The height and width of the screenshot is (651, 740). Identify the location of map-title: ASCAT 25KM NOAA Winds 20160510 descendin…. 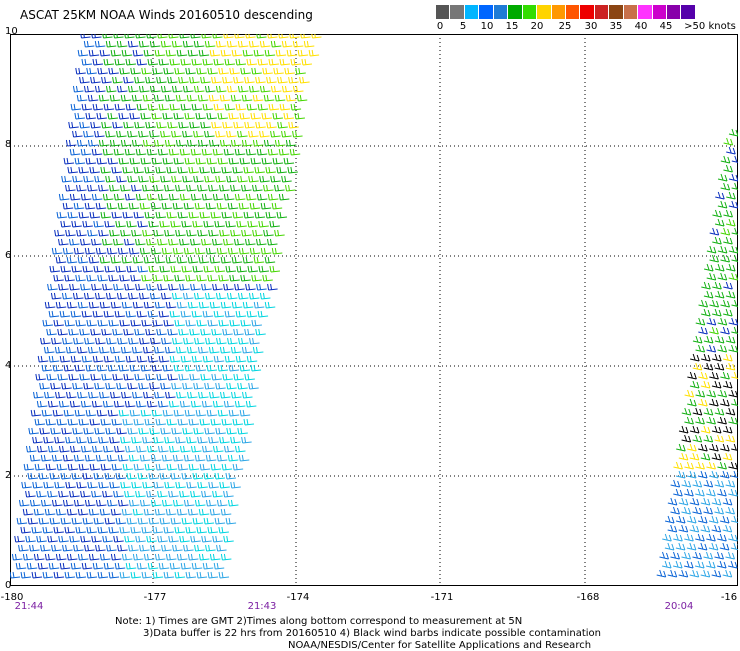
(166, 15).